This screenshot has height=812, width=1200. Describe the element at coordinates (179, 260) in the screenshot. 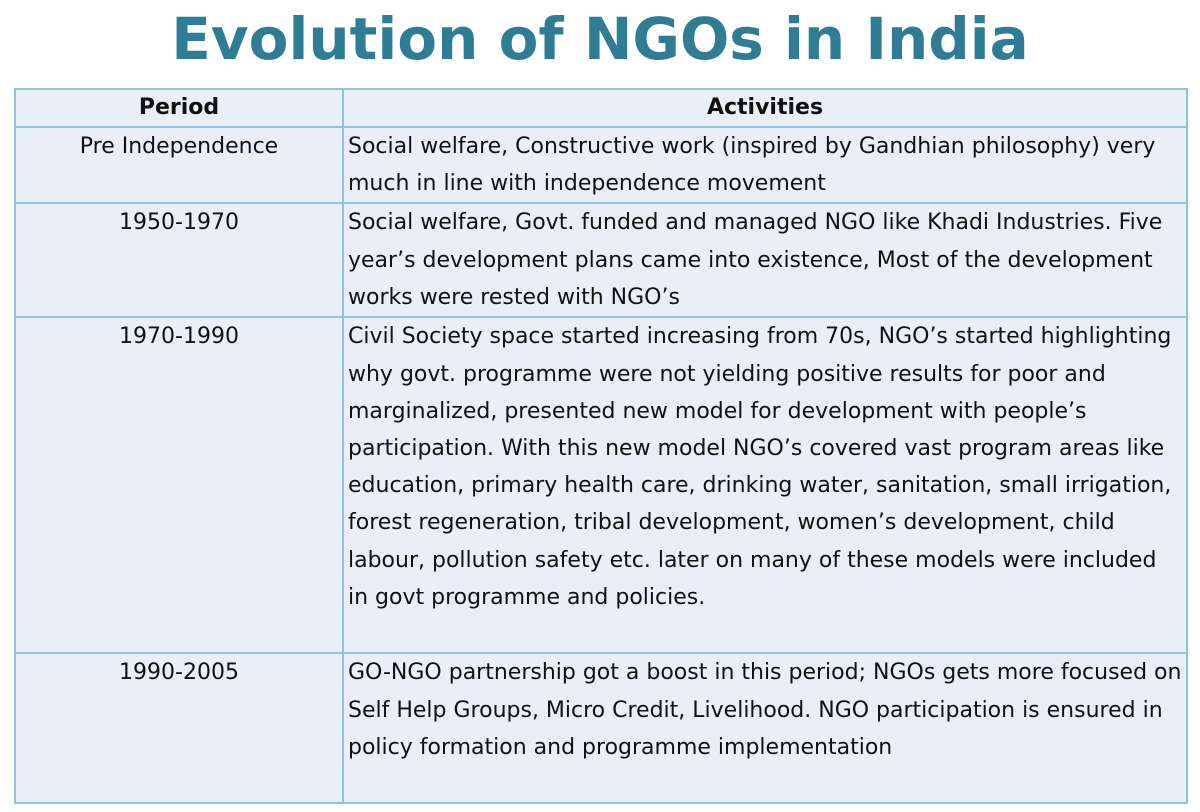

I see `period-cell: 1950-1970` at that location.